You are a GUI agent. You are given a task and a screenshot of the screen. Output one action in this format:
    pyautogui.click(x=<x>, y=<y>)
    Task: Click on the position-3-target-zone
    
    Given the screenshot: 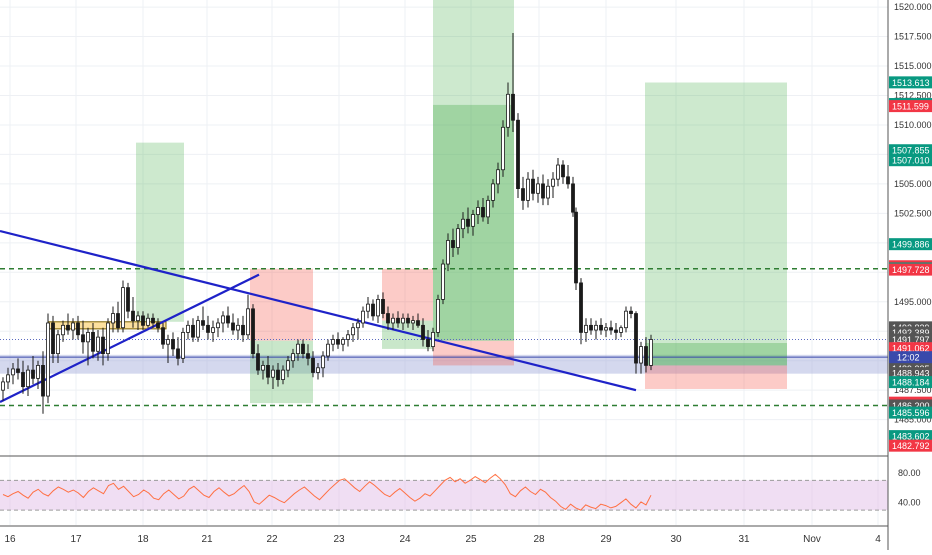 What is the action you would take?
    pyautogui.click(x=473, y=170)
    